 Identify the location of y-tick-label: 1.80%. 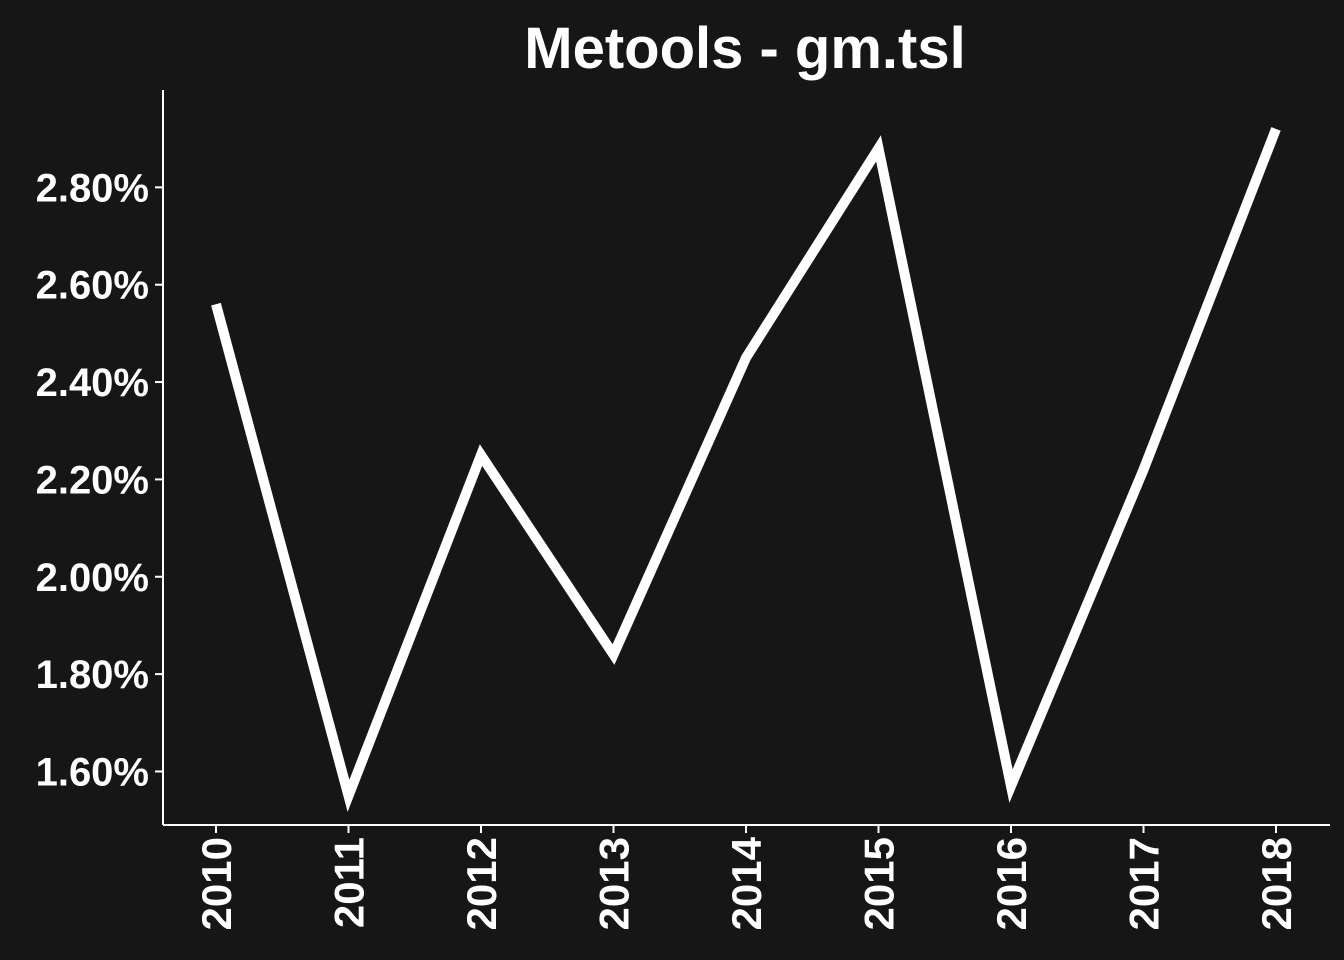
(92, 675).